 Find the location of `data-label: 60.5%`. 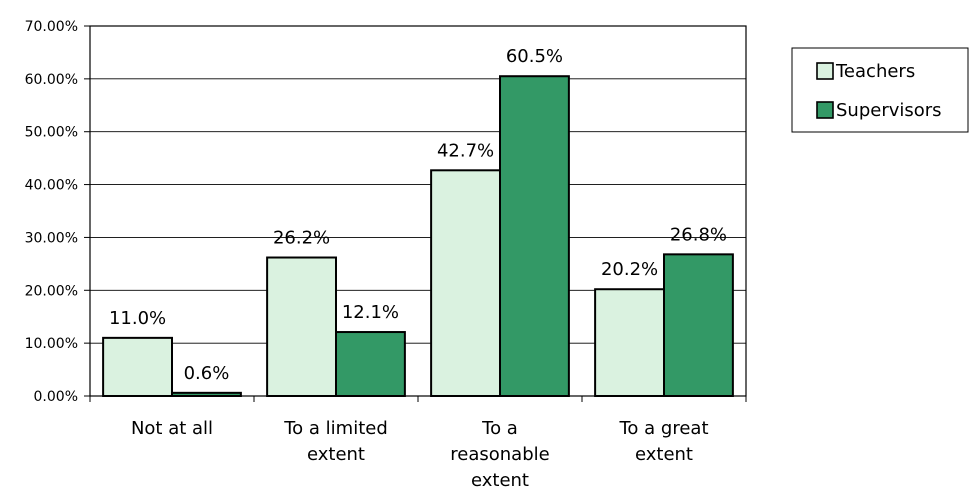

data-label: 60.5% is located at coordinates (534, 56).